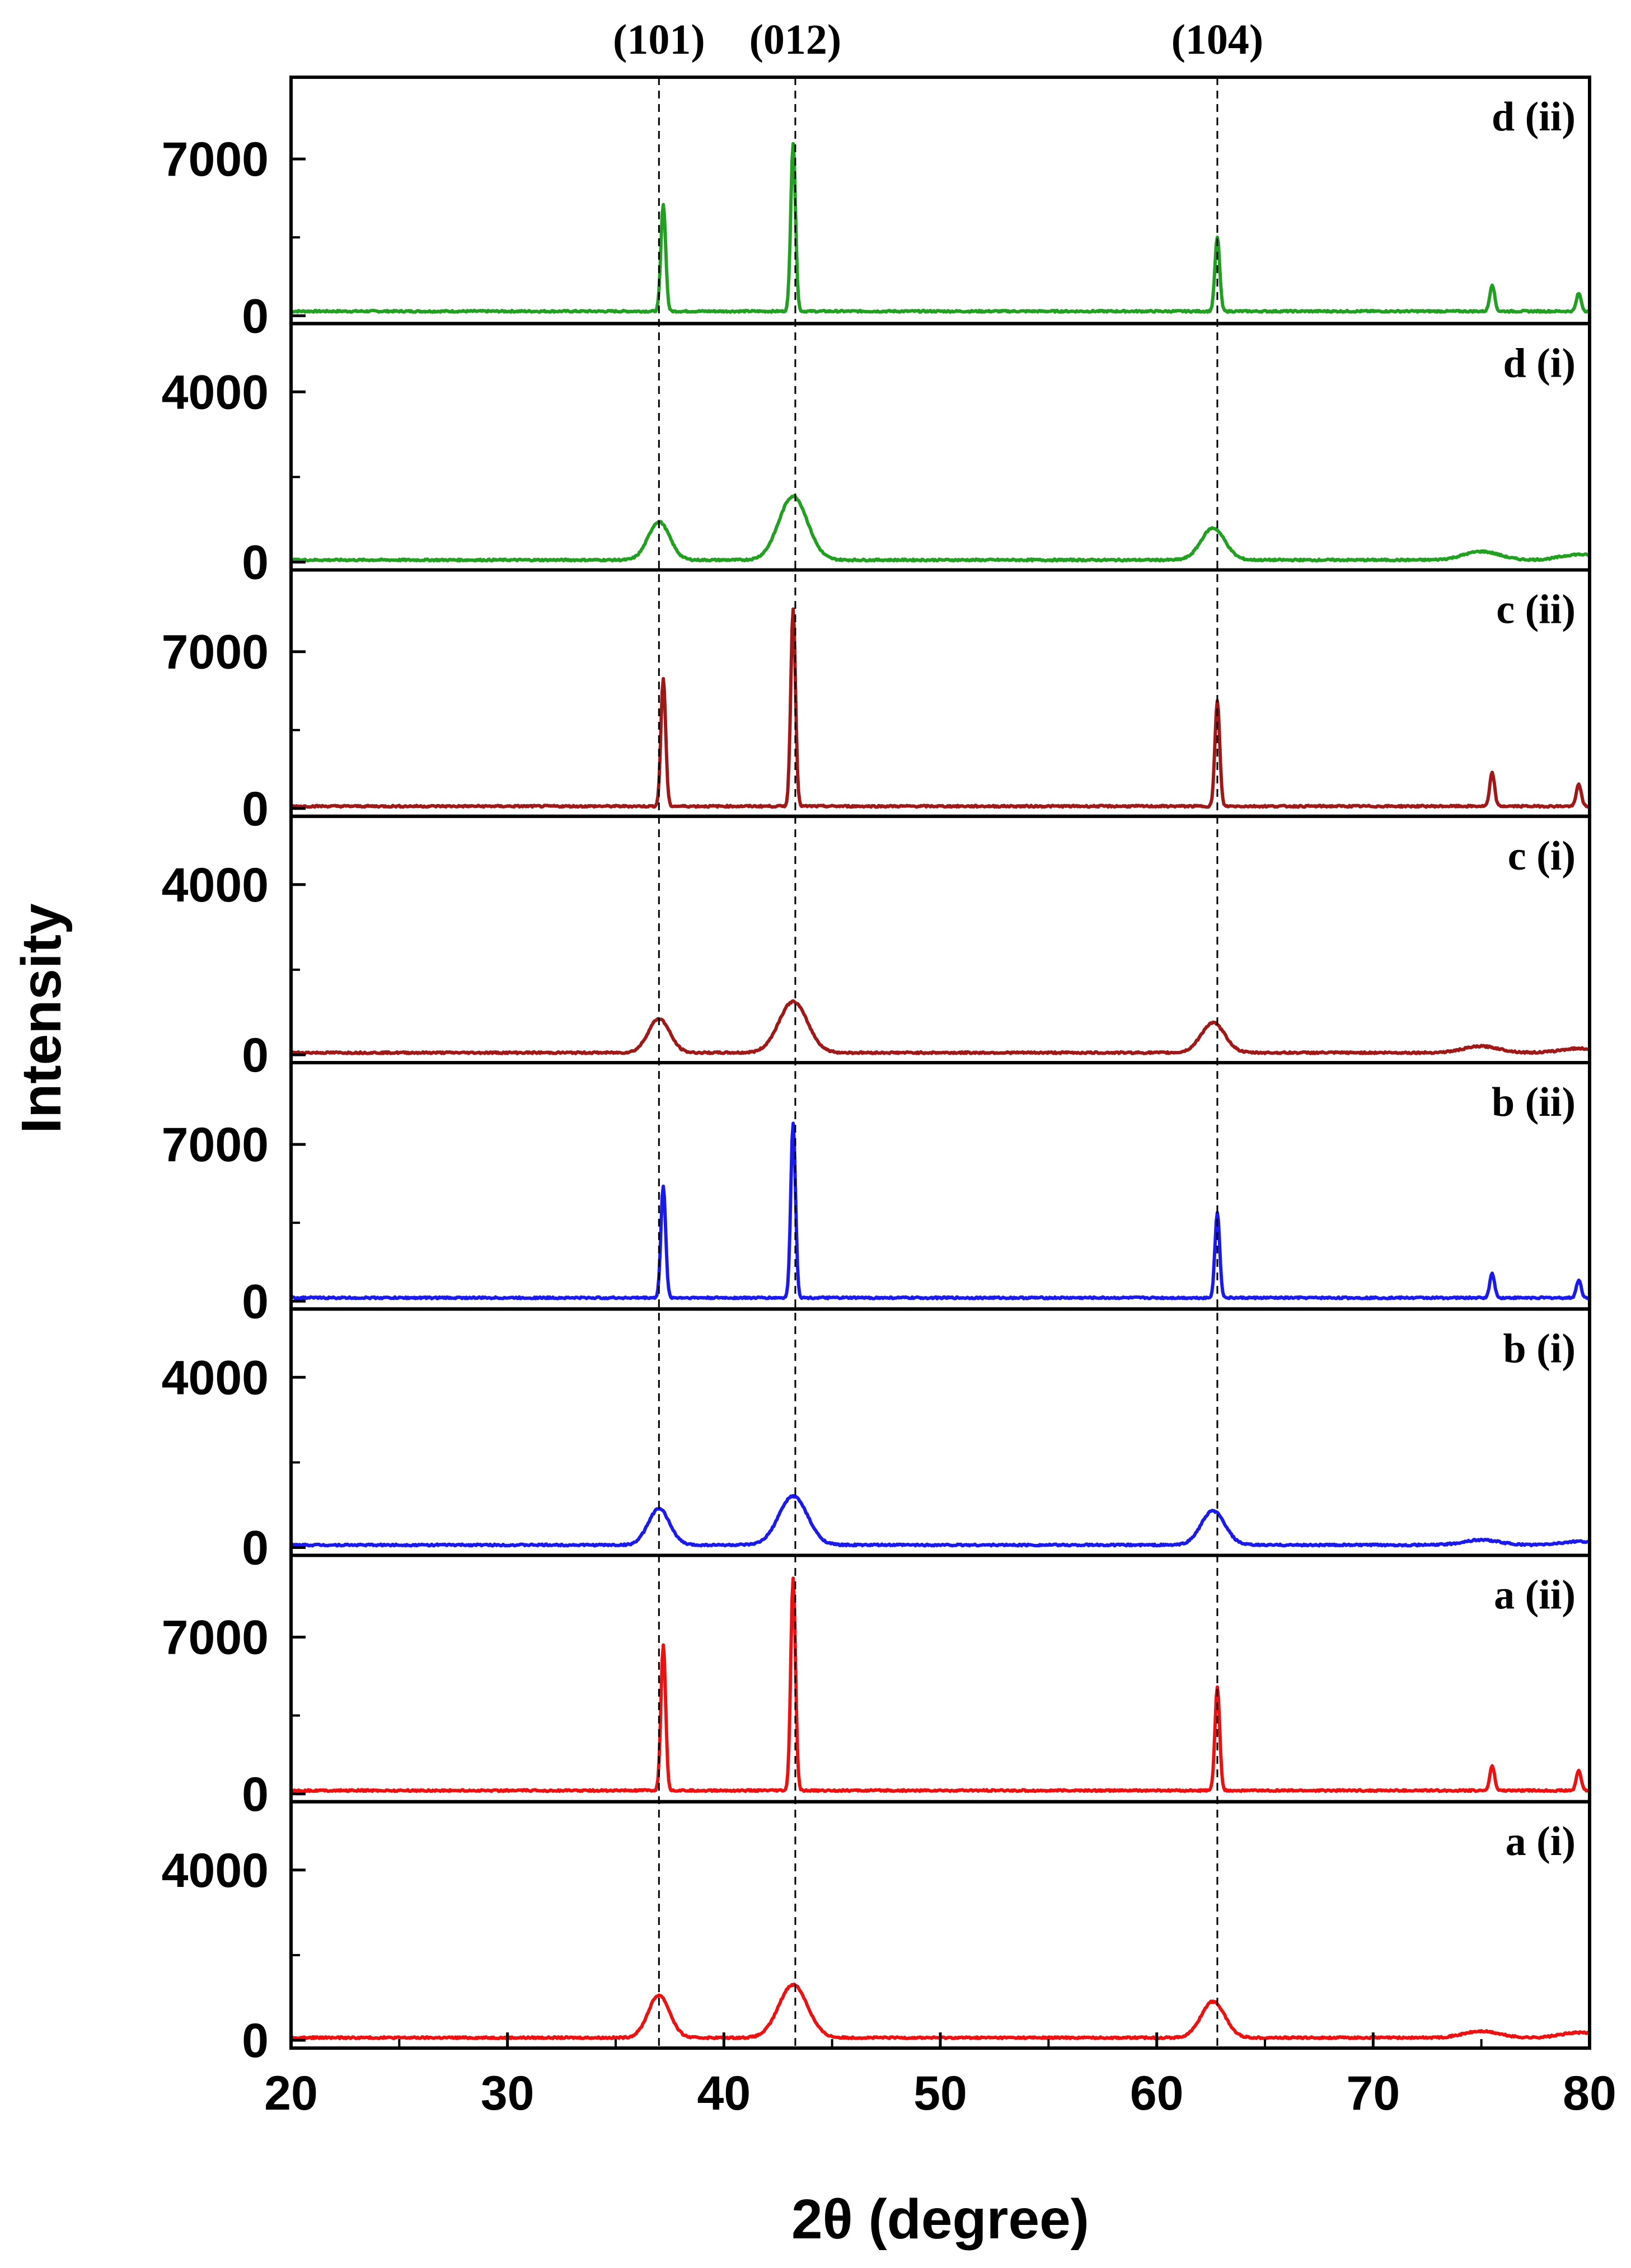 This screenshot has height=2268, width=1631. What do you see at coordinates (1541, 1842) in the screenshot?
I see `panel-label: a (i)` at bounding box center [1541, 1842].